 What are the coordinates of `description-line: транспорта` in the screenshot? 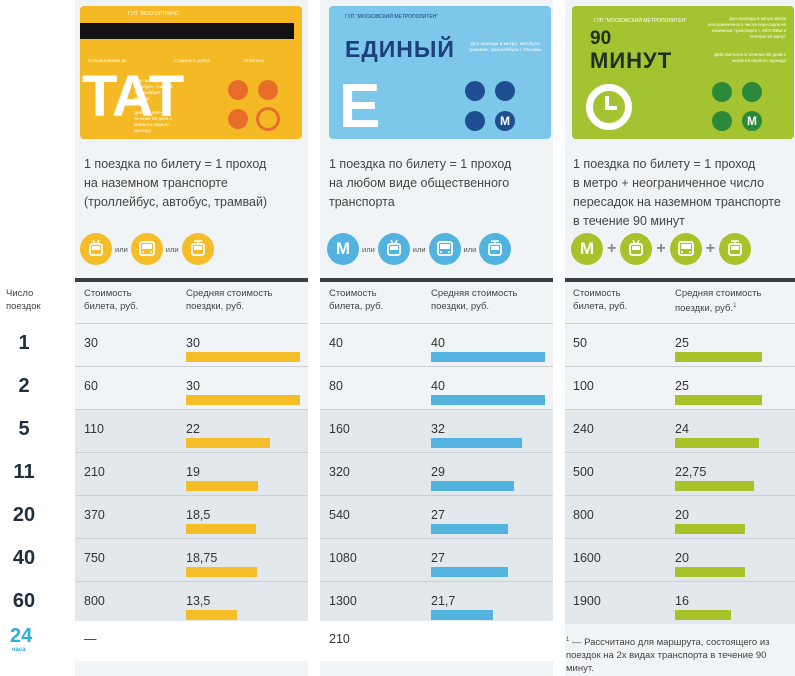 It's located at (362, 202).